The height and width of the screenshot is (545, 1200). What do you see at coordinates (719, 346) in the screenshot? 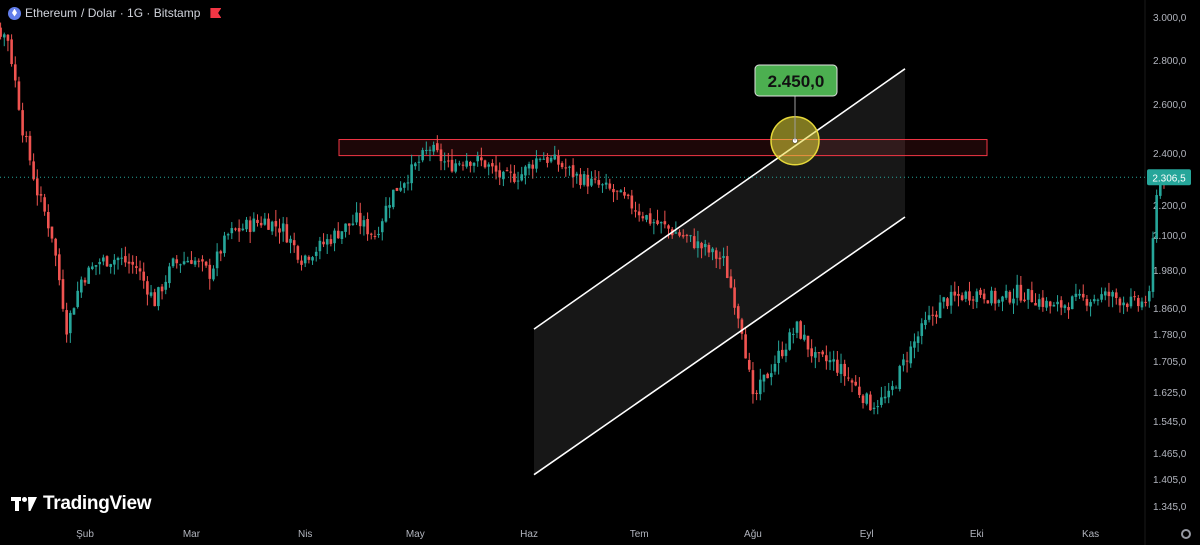
I see `channel-lower-line` at bounding box center [719, 346].